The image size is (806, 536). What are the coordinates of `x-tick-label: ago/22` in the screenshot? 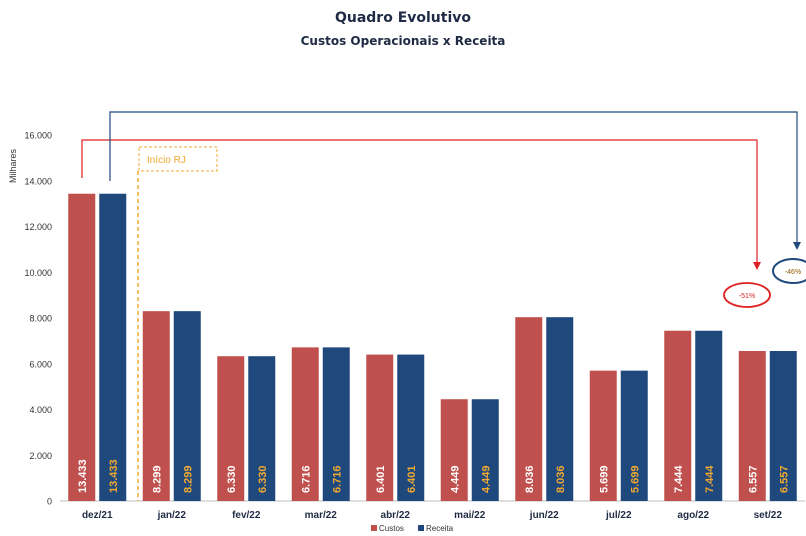 It's located at (693, 515).